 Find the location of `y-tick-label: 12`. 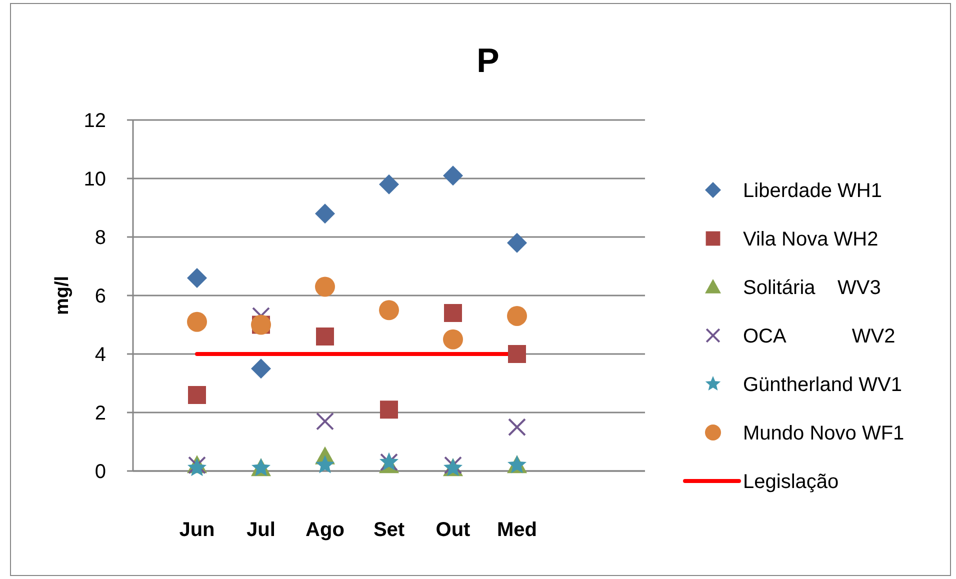

y-tick-label: 12 is located at coordinates (95, 121).